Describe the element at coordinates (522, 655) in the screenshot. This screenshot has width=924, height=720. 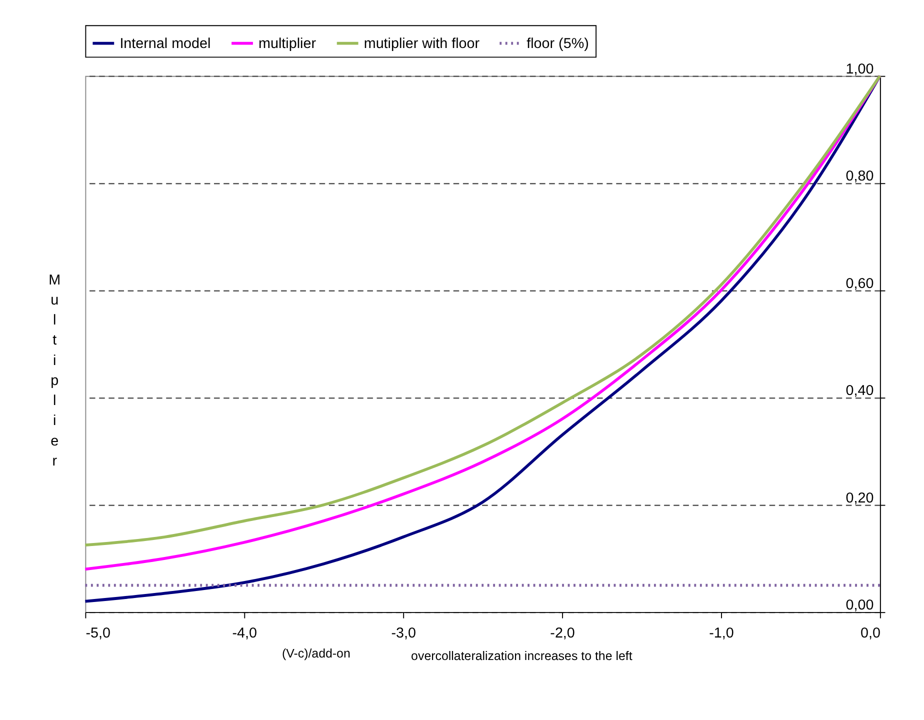
I see `text: overcollateralization increases to the left` at that location.